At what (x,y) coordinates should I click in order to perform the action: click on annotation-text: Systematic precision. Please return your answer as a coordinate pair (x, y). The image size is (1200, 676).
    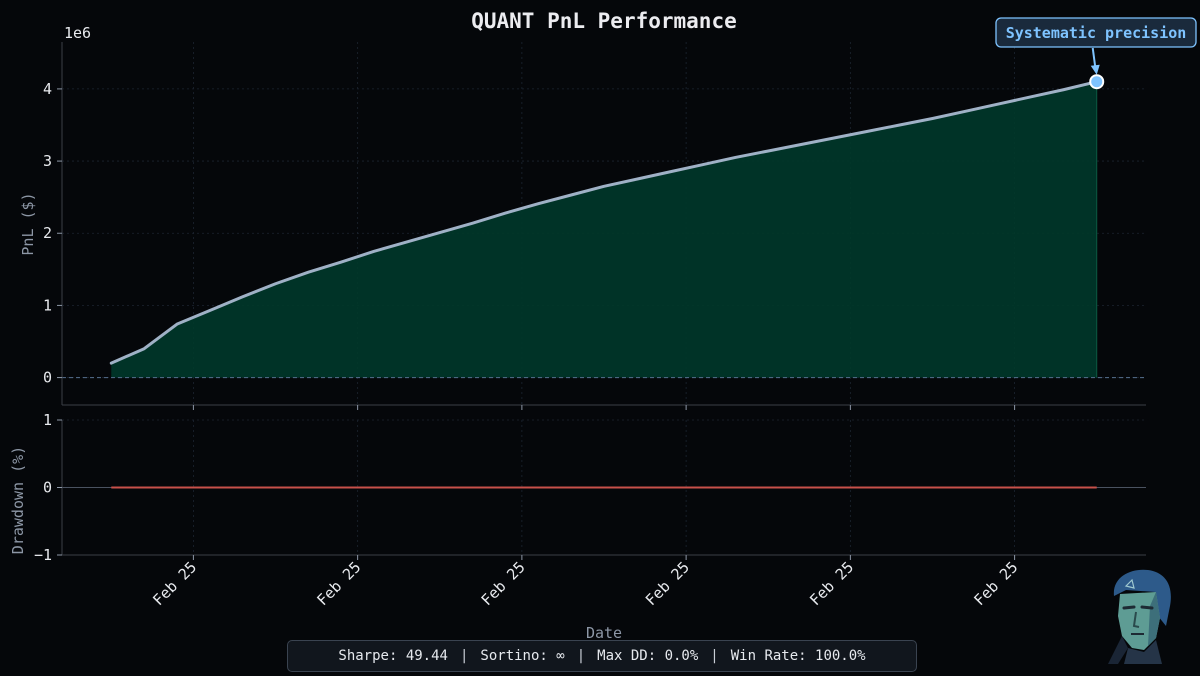
    Looking at the image, I should click on (1096, 33).